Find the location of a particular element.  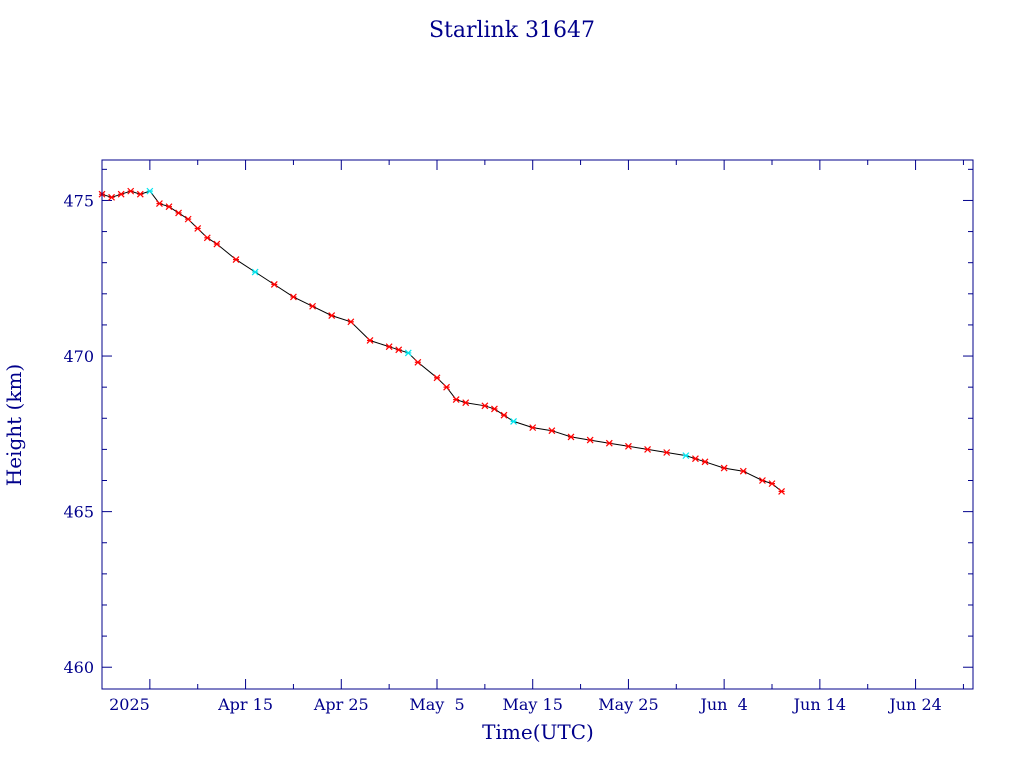

y-axis-label: Height (km) is located at coordinates (14, 425).